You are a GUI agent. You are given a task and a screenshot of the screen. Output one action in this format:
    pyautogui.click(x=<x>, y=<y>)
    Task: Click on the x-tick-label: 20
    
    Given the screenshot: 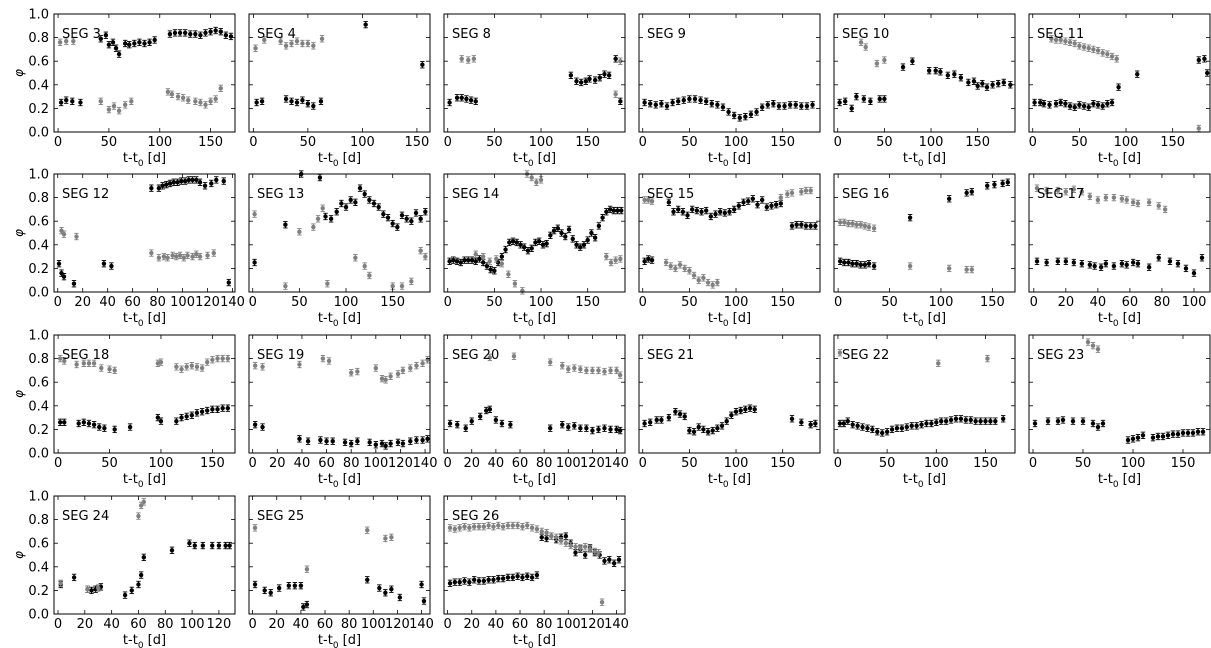 What is the action you would take?
    pyautogui.click(x=1066, y=302)
    